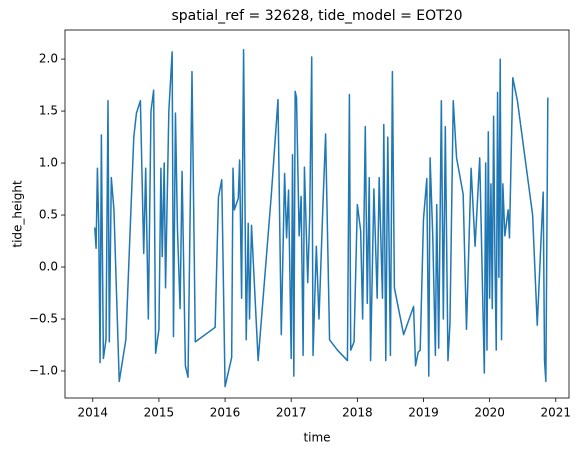 The image size is (579, 459). Describe the element at coordinates (489, 413) in the screenshot. I see `x-tick-label: 2020` at that location.